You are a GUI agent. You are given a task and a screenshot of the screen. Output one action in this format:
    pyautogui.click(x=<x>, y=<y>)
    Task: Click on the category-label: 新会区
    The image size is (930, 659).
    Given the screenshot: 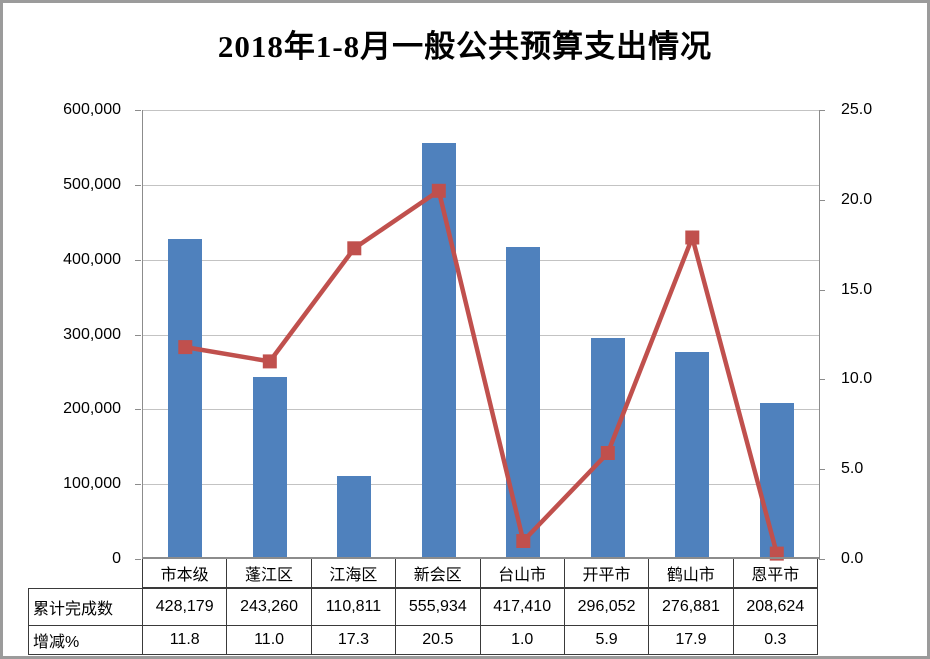 What is the action you would take?
    pyautogui.click(x=438, y=573)
    